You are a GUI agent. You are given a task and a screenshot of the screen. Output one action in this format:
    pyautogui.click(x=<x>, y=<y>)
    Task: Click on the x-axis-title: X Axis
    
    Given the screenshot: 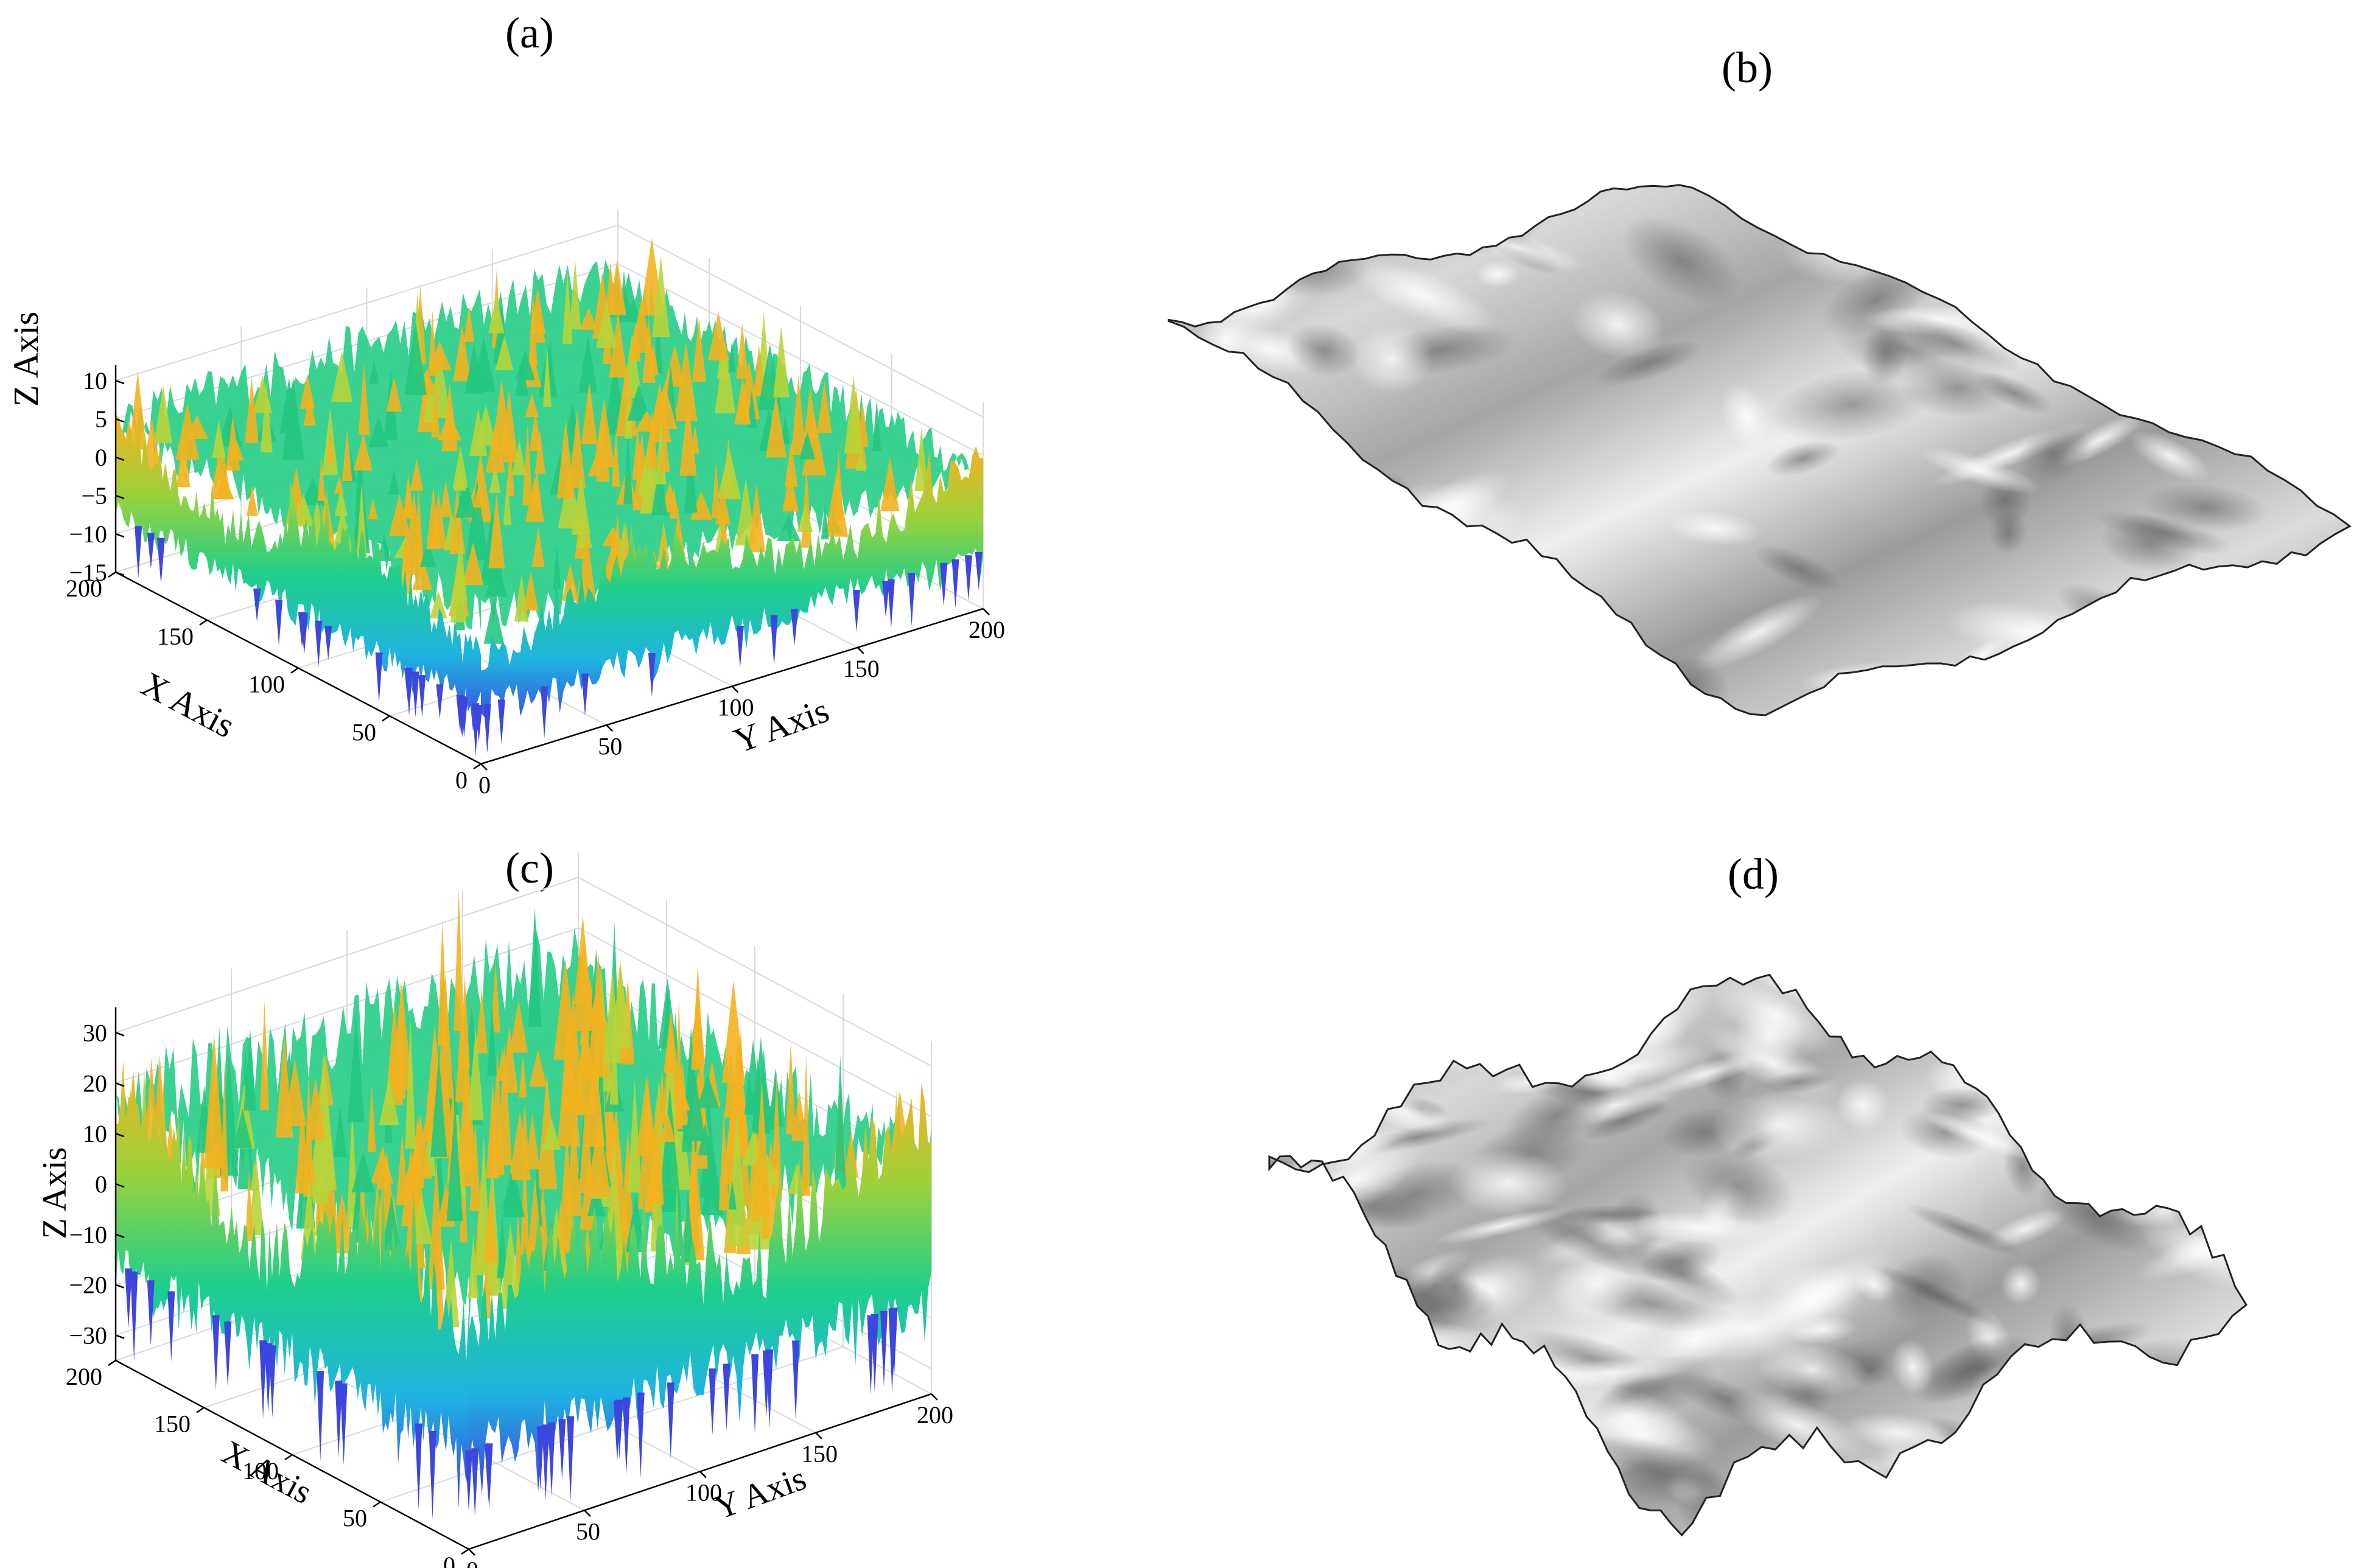 What is the action you would take?
    pyautogui.click(x=188, y=705)
    